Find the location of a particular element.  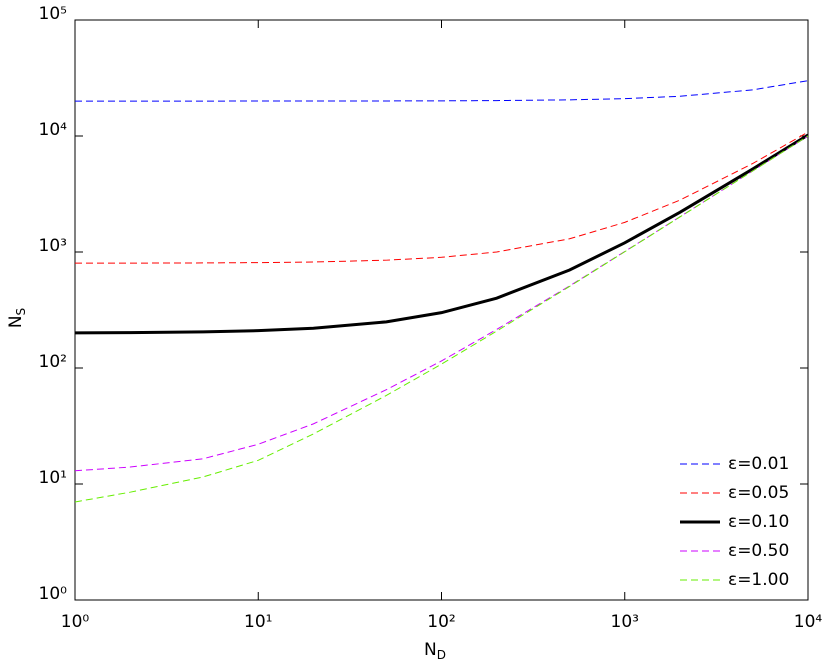

y-axis-label: NS is located at coordinates (17, 318).